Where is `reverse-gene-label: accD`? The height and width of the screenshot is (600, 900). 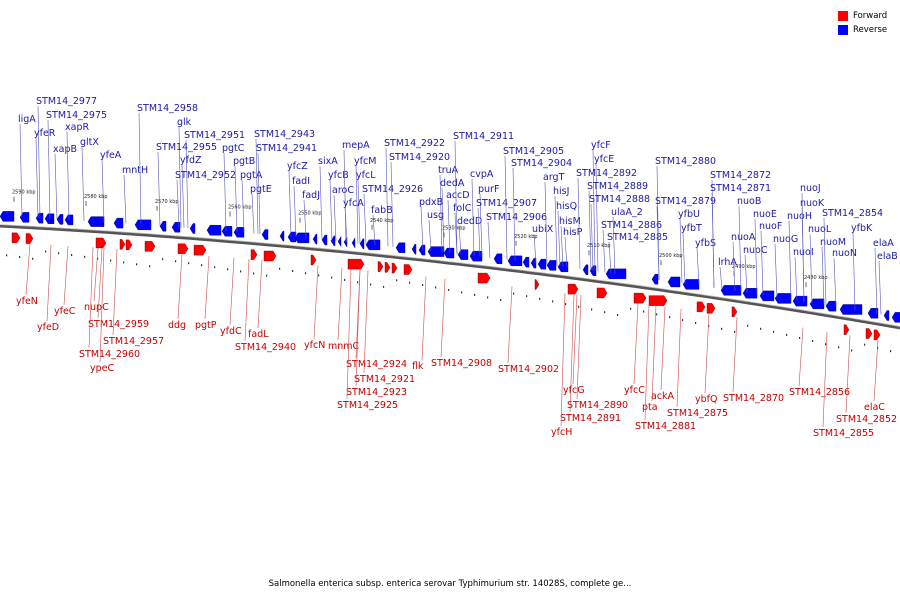
reverse-gene-label: accD is located at coordinates (458, 195).